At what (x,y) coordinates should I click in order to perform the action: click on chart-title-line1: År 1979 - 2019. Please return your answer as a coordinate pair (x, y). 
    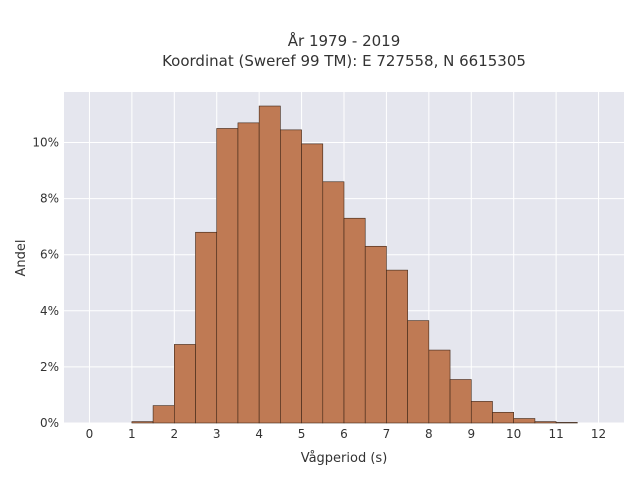
    Looking at the image, I should click on (344, 40).